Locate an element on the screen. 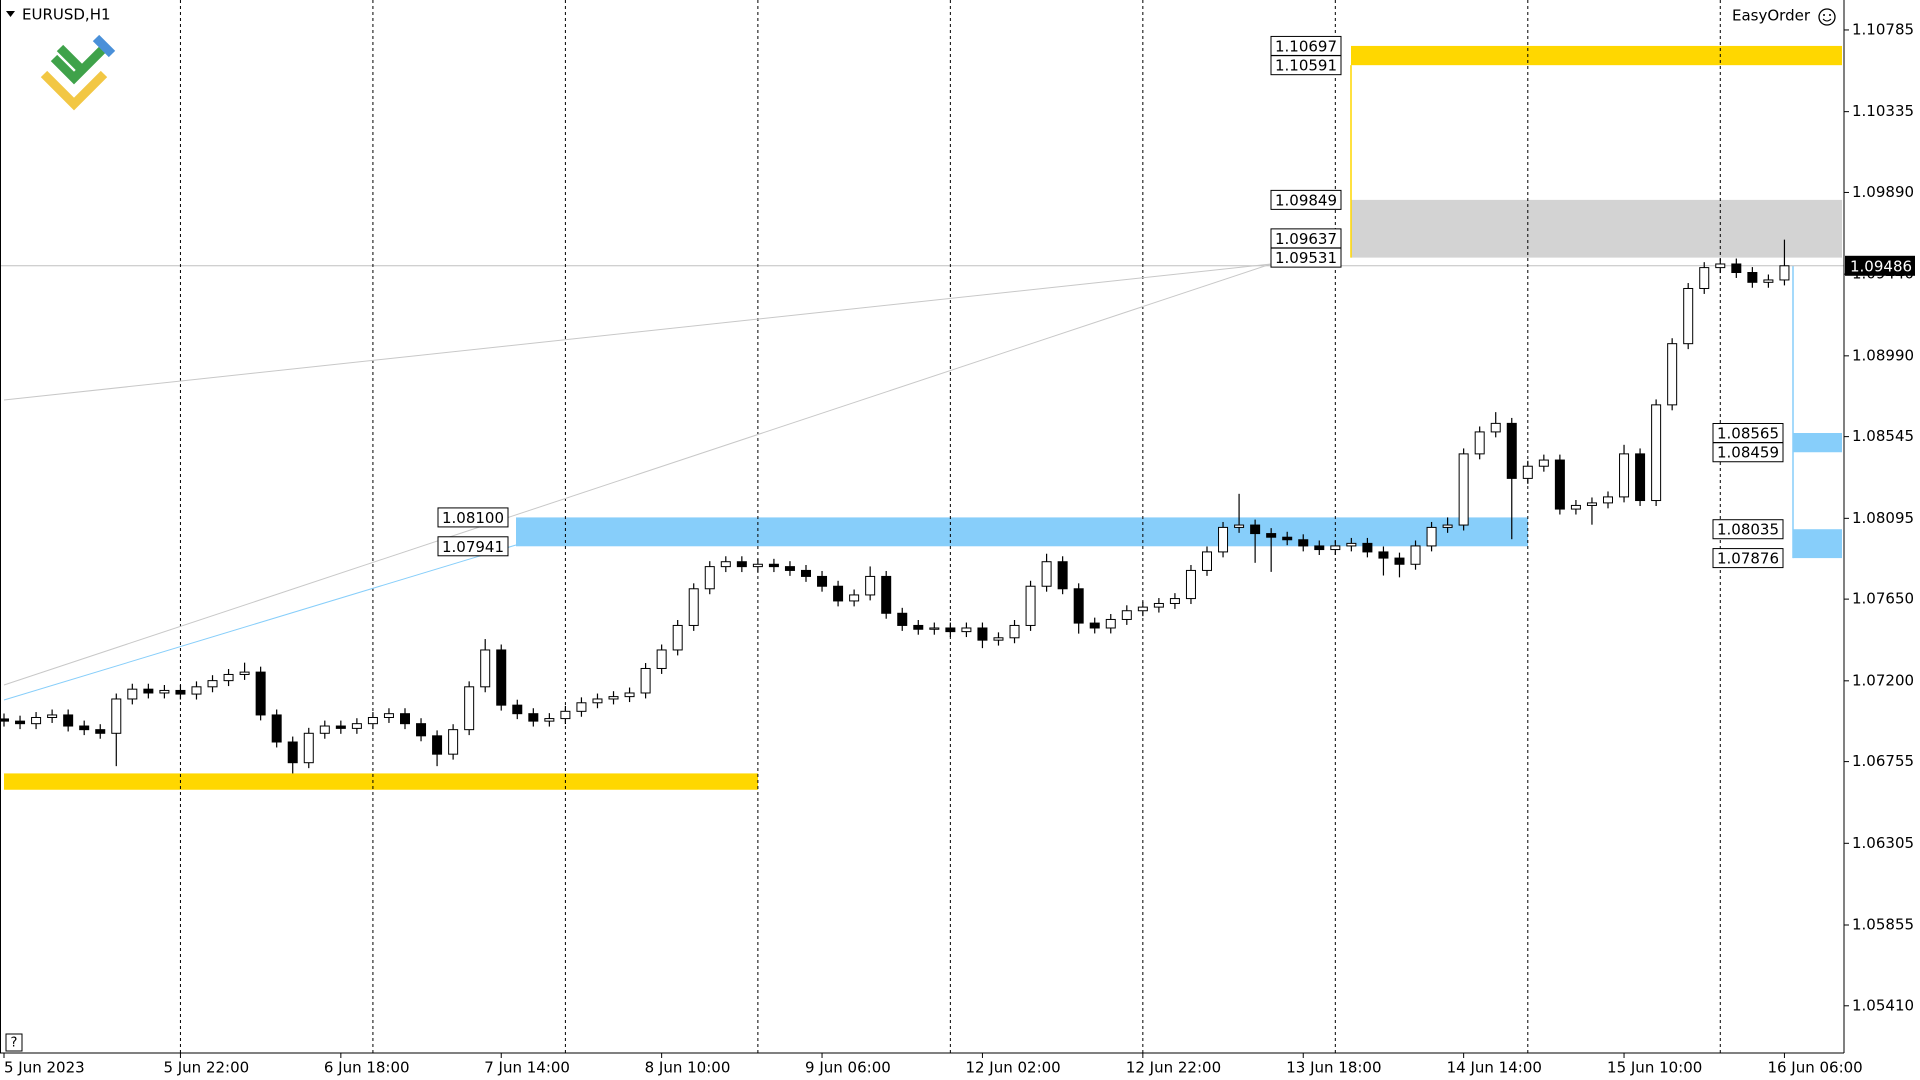 The width and height of the screenshot is (1920, 1080). x-tick-label: 16 Jun 06:00 is located at coordinates (1814, 1068).